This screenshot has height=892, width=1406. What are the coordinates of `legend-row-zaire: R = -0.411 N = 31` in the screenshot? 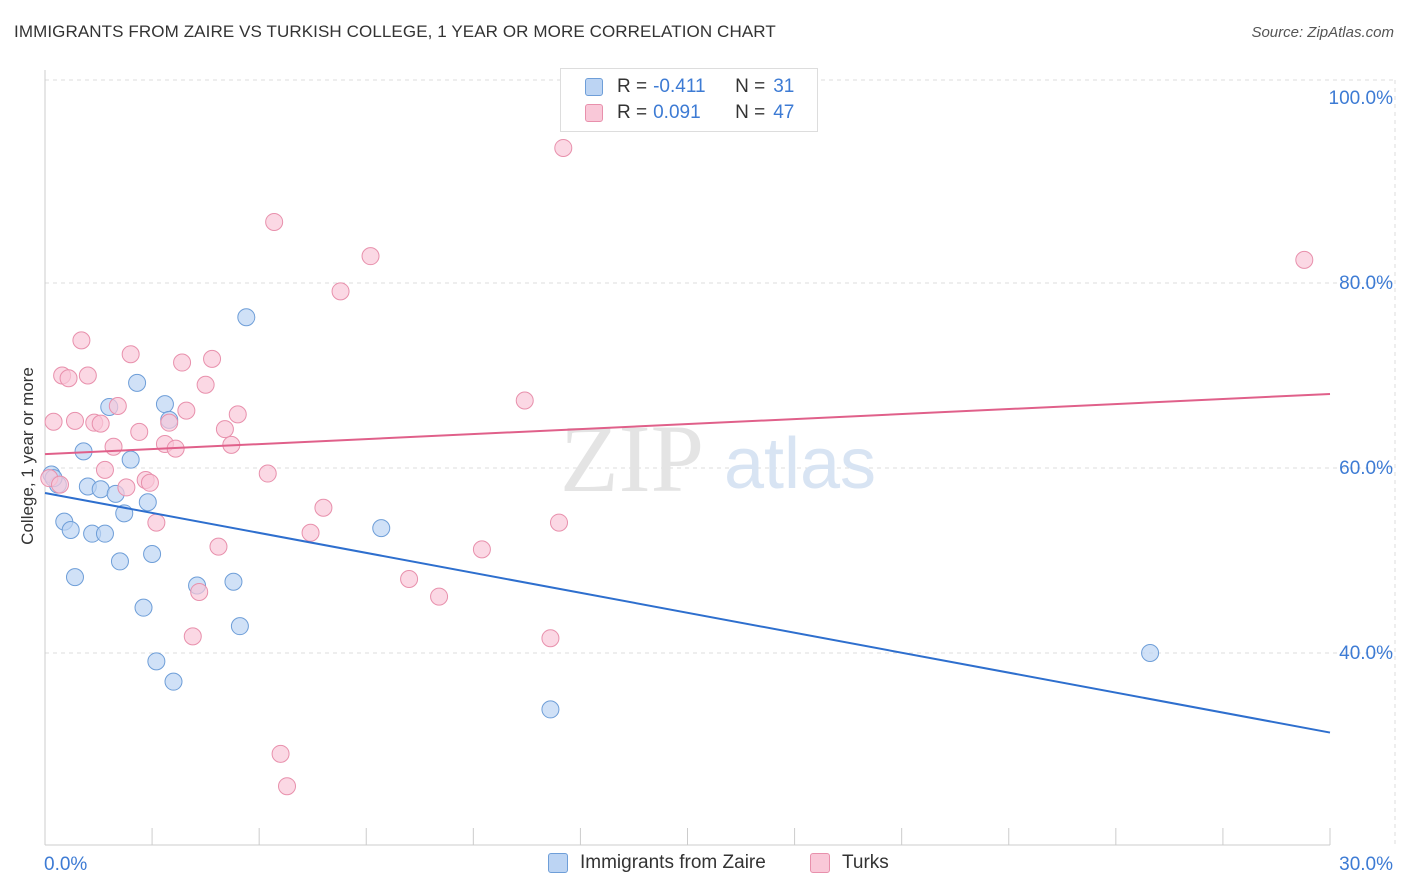 It's located at (689, 87).